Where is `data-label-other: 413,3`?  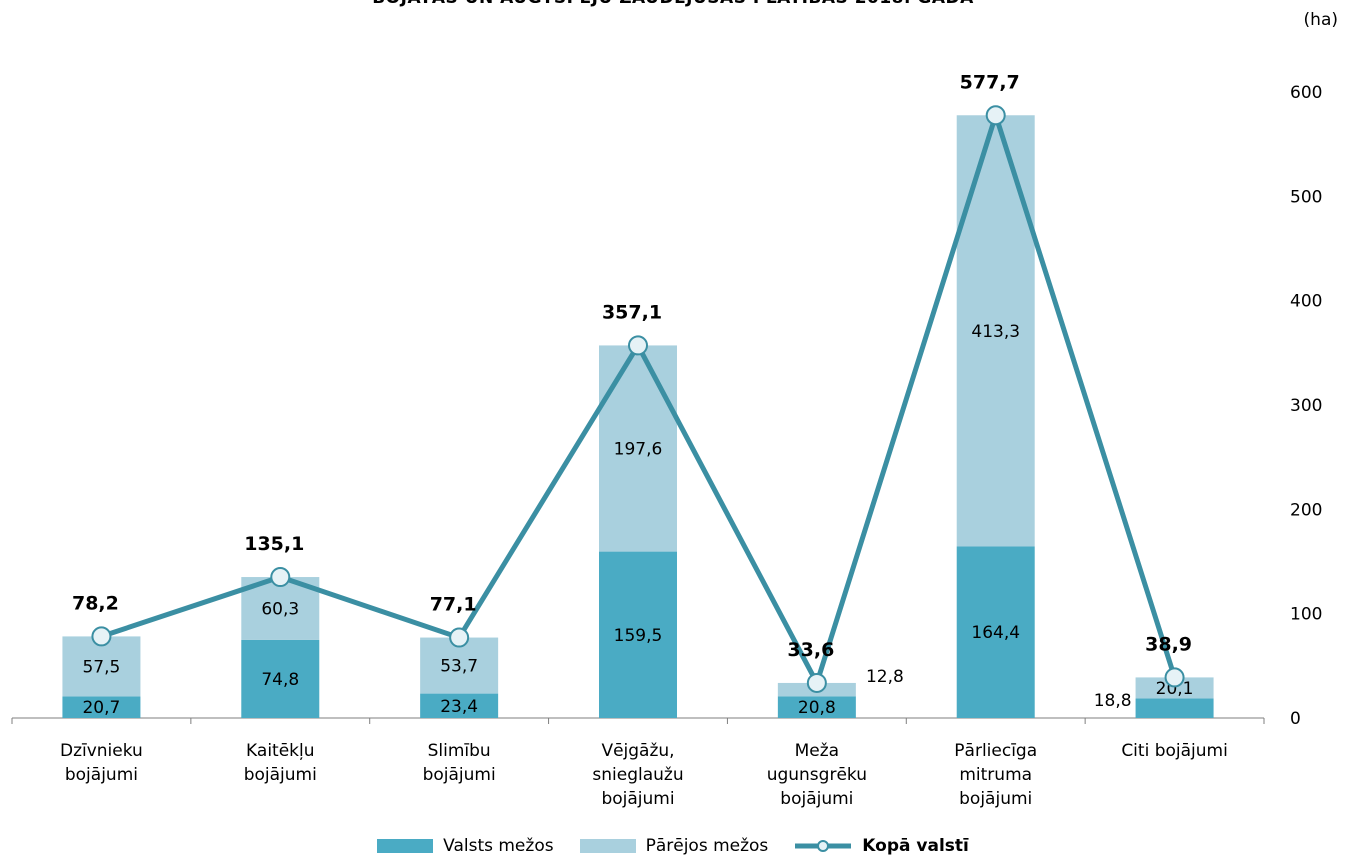
data-label-other: 413,3 is located at coordinates (995, 332).